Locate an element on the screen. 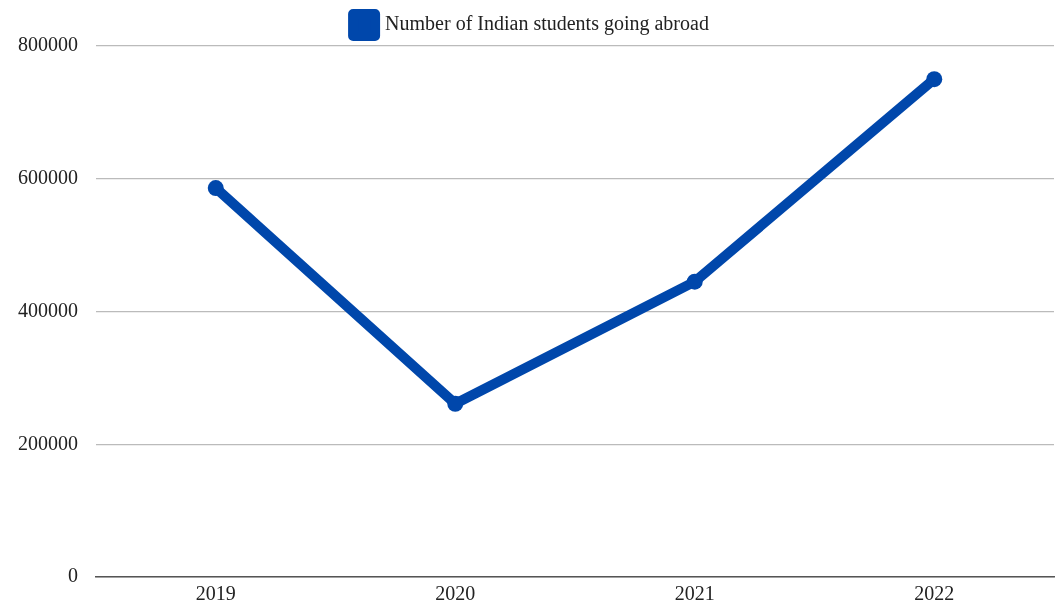 This screenshot has height=613, width=1062. x-tick-label: 2019 is located at coordinates (215, 593).